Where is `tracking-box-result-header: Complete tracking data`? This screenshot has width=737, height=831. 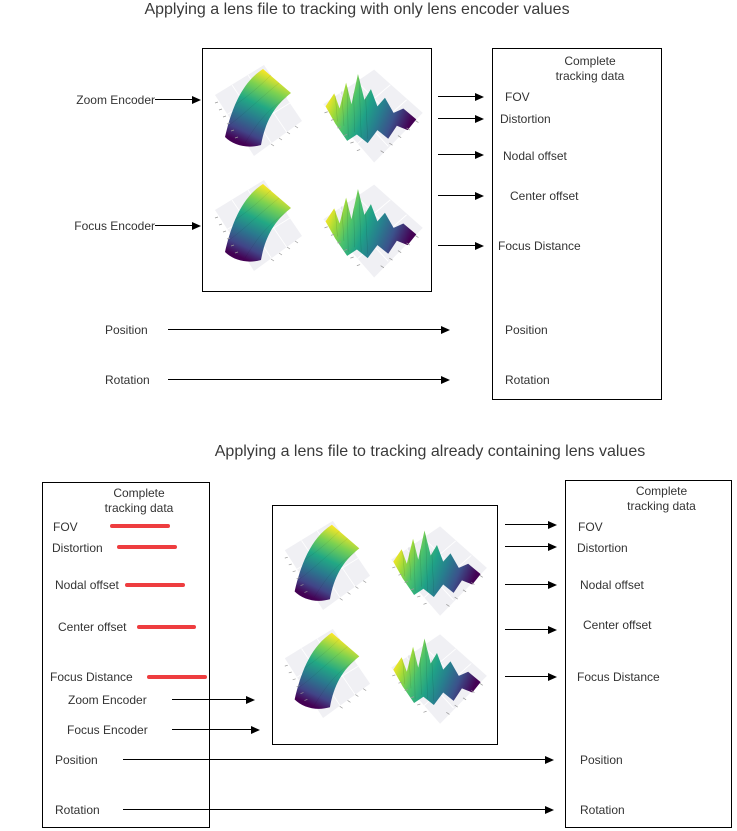 tracking-box-result-header: Complete tracking data is located at coordinates (657, 499).